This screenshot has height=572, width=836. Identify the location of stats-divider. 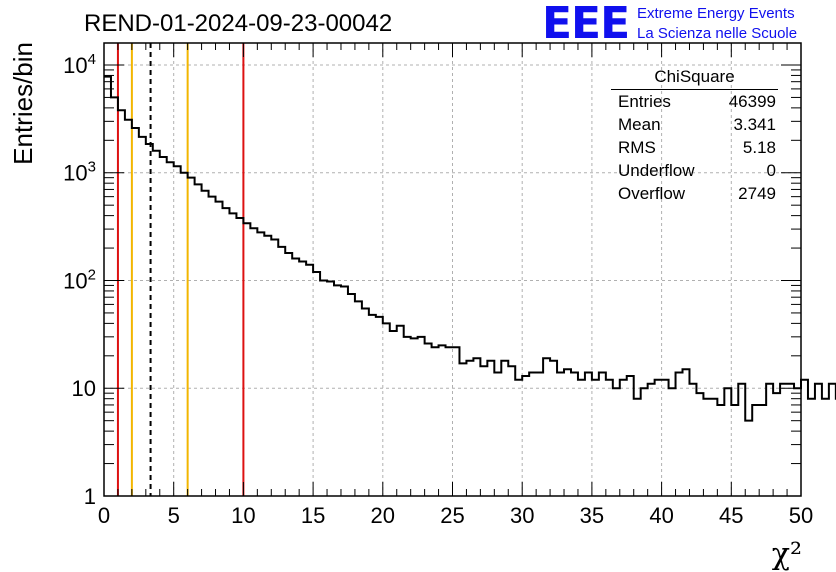
(694, 89).